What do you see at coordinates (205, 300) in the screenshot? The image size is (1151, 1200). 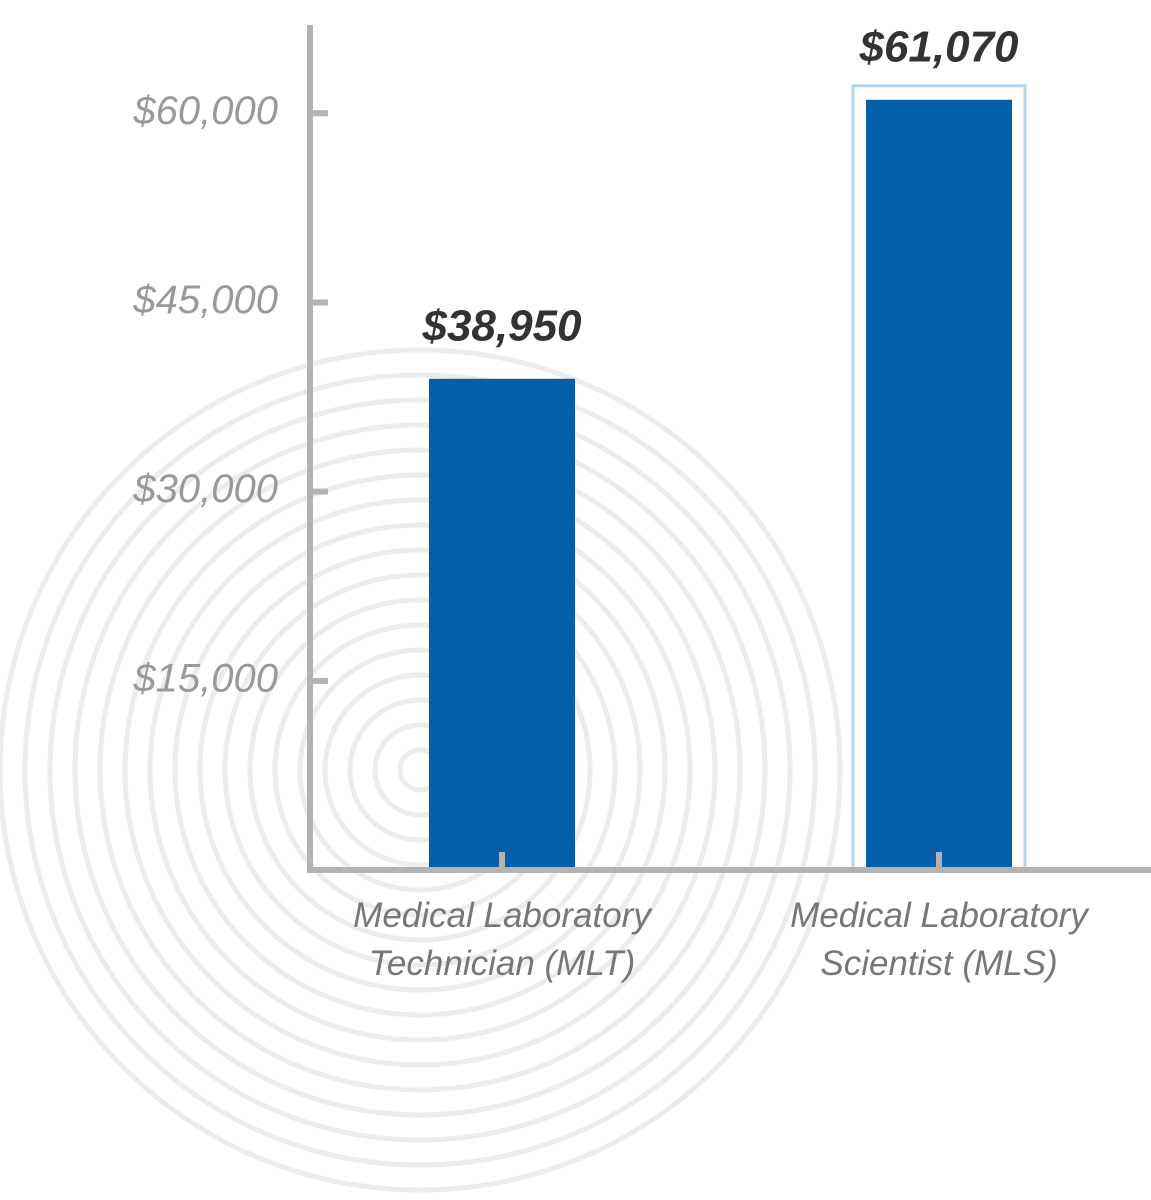 I see `y-tick-label: $45,000` at bounding box center [205, 300].